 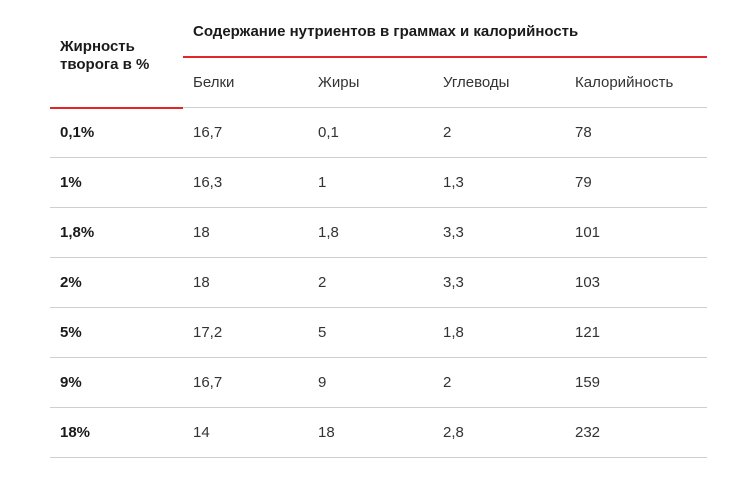 I want to click on carbs-cell: 2,8, so click(x=453, y=432).